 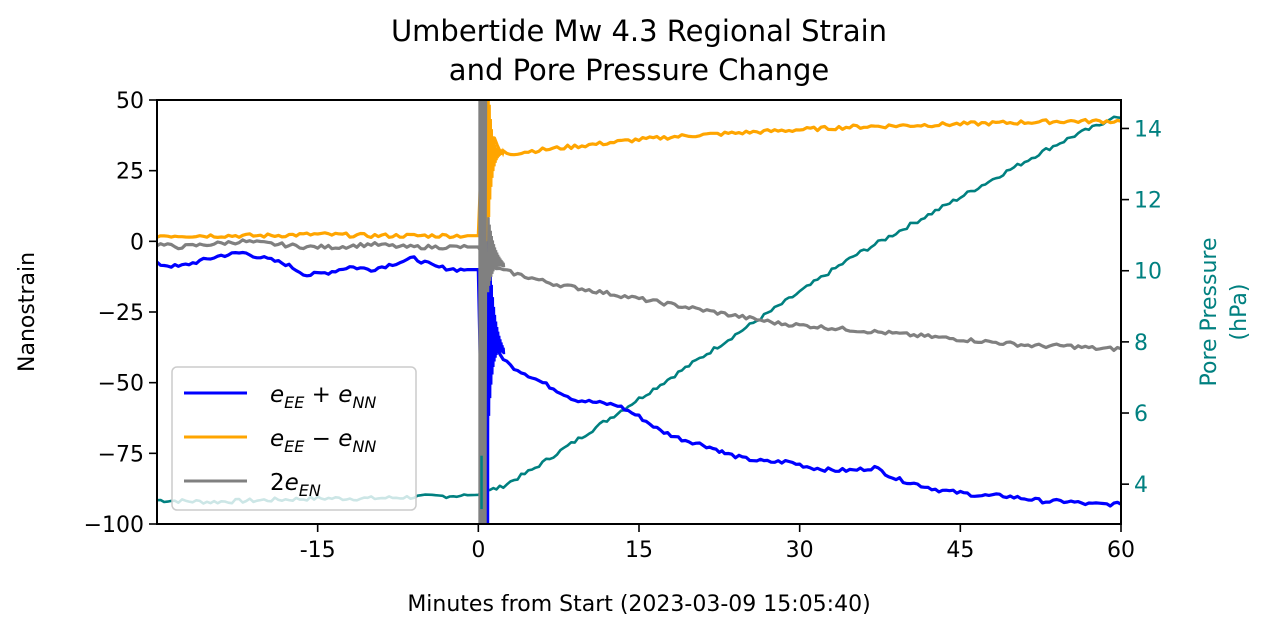 What do you see at coordinates (1239, 312) in the screenshot?
I see `y-axis-label-right-line-2: (hPa)` at bounding box center [1239, 312].